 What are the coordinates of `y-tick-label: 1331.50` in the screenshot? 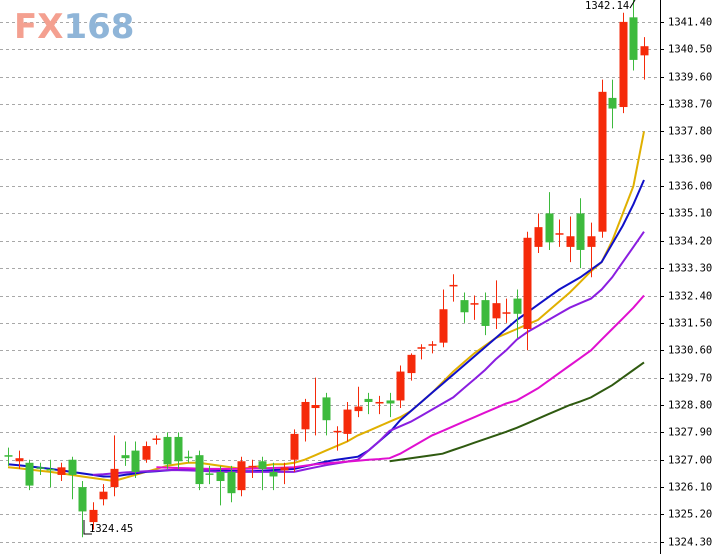 It's located at (690, 324).